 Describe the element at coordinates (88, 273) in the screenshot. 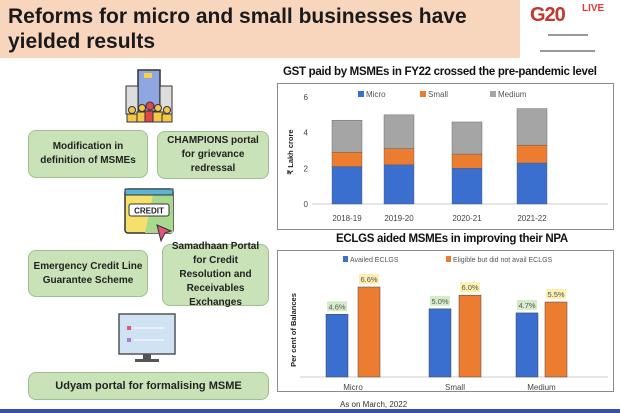

I see `item-emergency-credit: Emergency Credit Line Guarantee Scheme` at that location.